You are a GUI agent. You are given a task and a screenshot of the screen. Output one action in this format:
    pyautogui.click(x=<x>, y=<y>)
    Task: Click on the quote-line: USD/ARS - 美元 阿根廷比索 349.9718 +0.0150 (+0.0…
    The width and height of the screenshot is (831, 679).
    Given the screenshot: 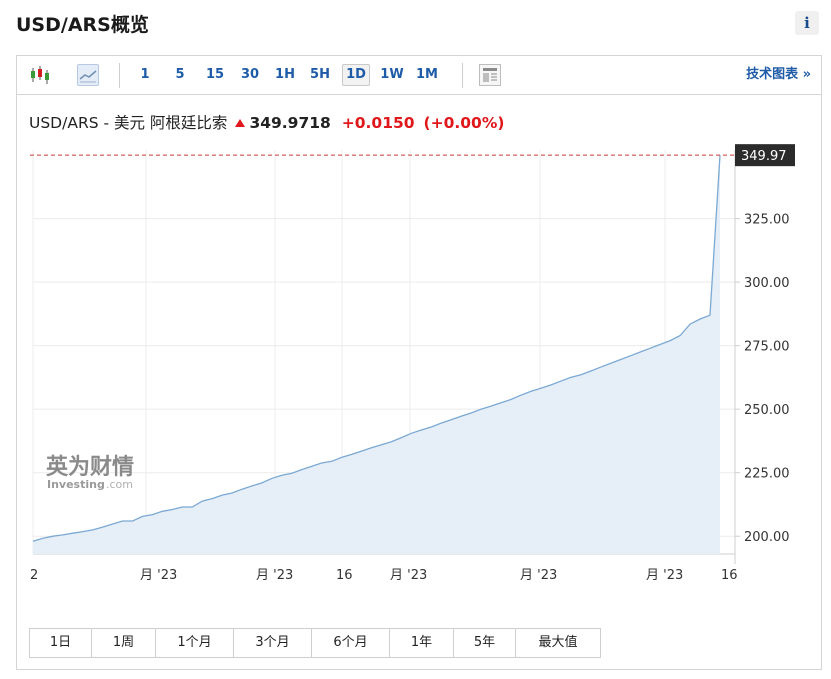 What is the action you would take?
    pyautogui.click(x=266, y=122)
    